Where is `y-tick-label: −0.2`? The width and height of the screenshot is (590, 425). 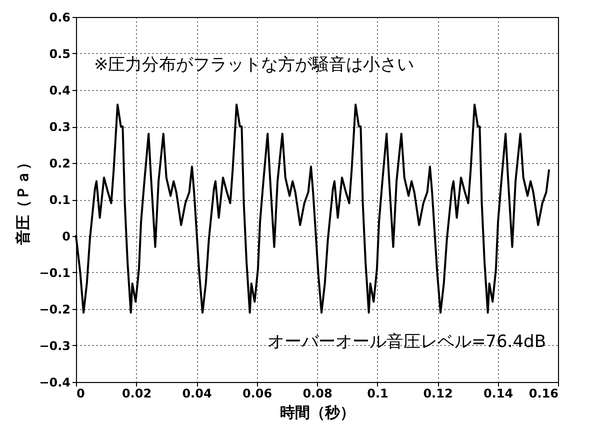
y-tick-label: −0.2 is located at coordinates (54, 309).